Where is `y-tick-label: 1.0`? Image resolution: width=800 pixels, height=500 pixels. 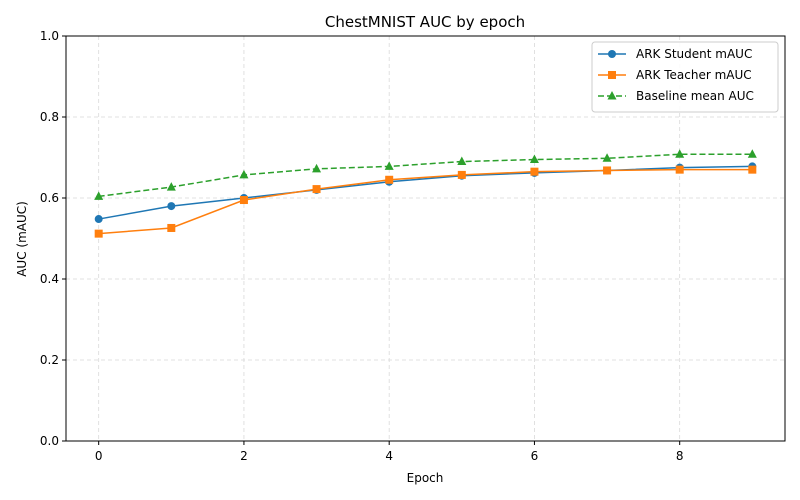
y-tick-label: 1.0 is located at coordinates (49, 36).